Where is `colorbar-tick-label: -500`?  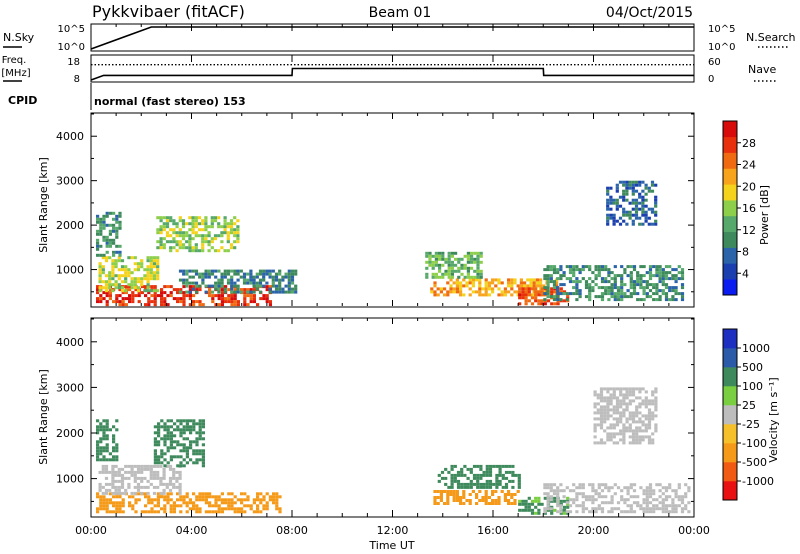
colorbar-tick-label: -500 is located at coordinates (754, 462).